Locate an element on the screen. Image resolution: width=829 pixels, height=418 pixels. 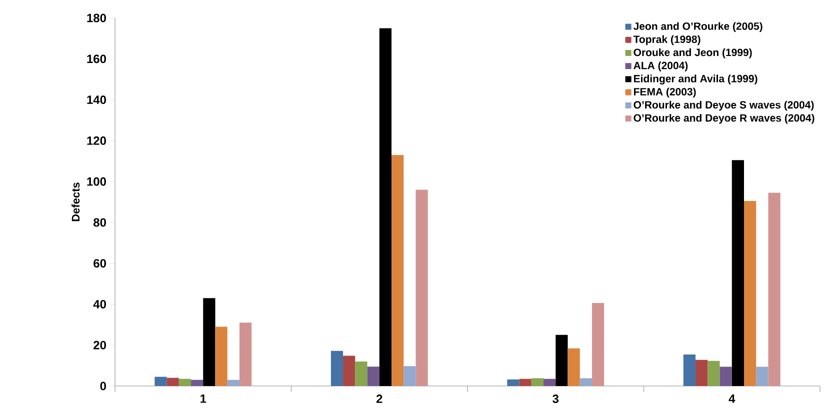
y-tick-label: 40 is located at coordinates (99, 304).